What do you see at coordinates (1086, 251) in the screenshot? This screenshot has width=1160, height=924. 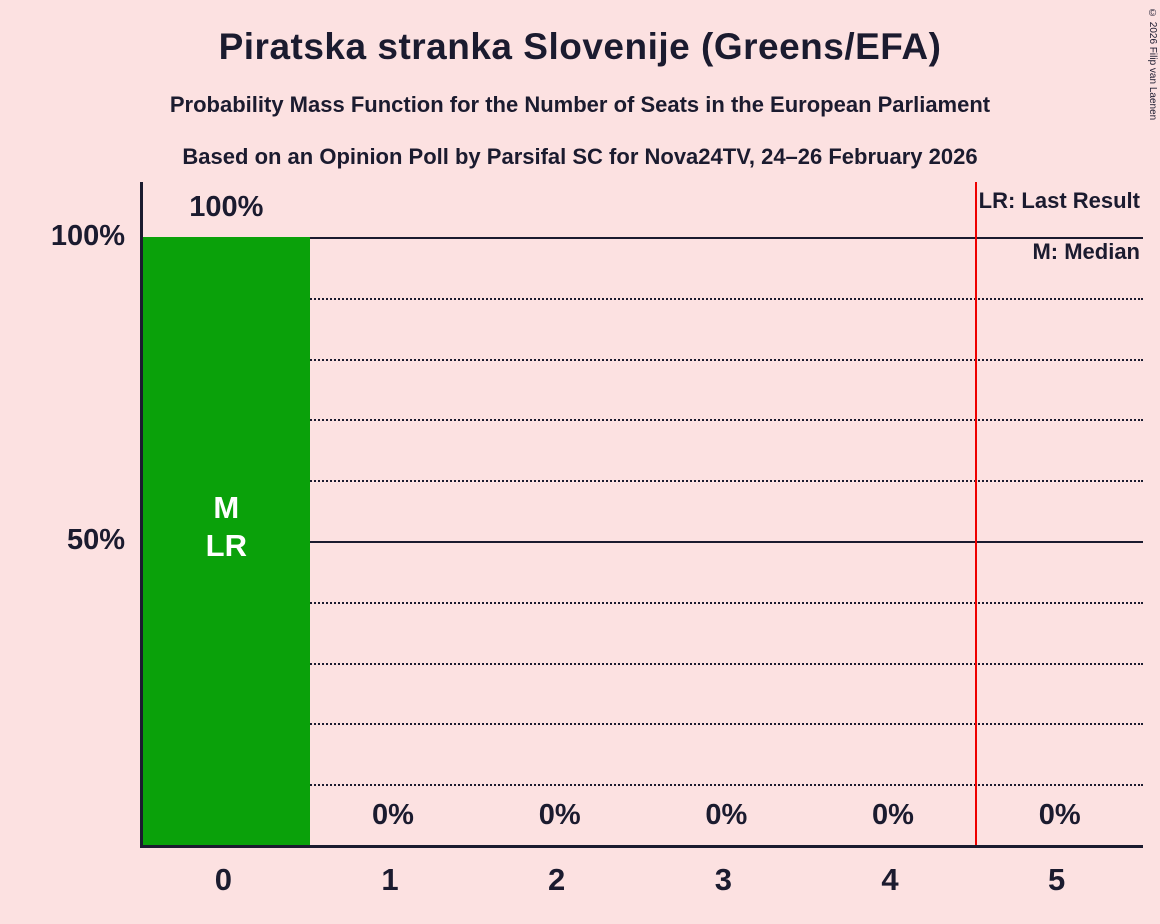 I see `legend-median: M: Median` at bounding box center [1086, 251].